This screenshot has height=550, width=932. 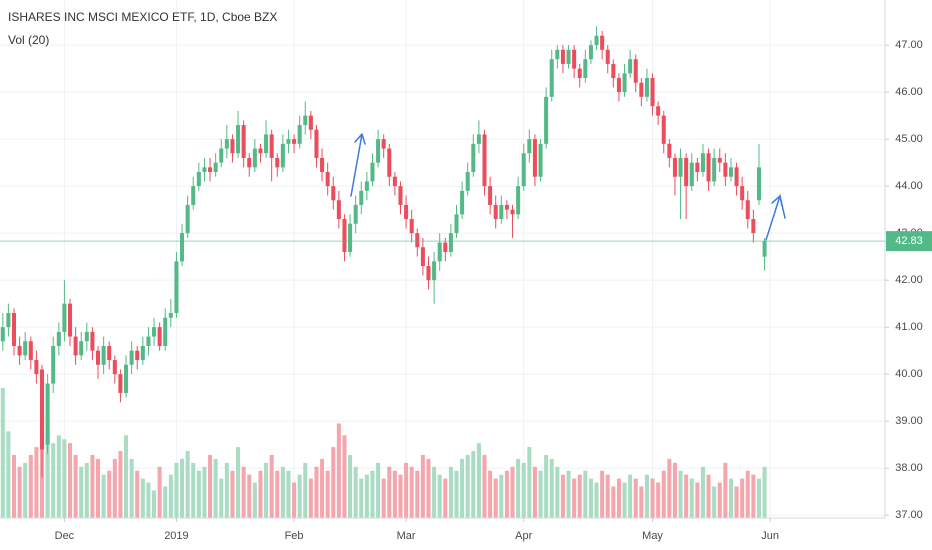 What do you see at coordinates (65, 536) in the screenshot?
I see `x-tick-label: Dec` at bounding box center [65, 536].